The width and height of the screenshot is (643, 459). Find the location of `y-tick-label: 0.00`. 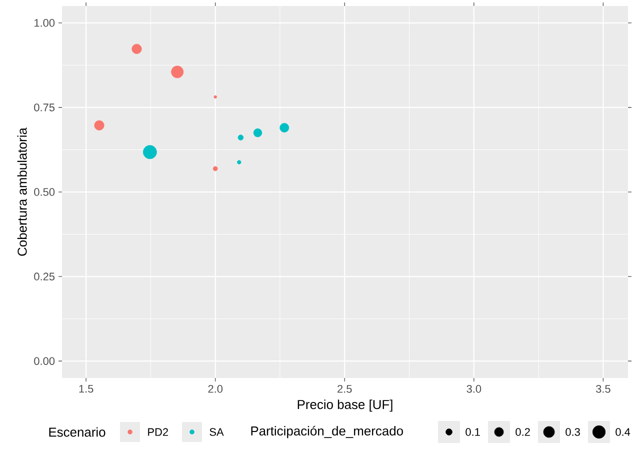

y-tick-label: 0.00 is located at coordinates (44, 361).